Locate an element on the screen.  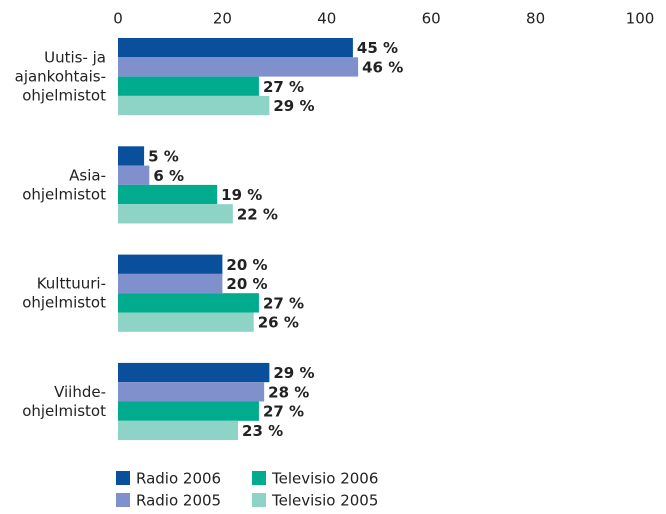
category-label: Uutis- ja ajankohtais-ohjelmistot is located at coordinates (60, 76).